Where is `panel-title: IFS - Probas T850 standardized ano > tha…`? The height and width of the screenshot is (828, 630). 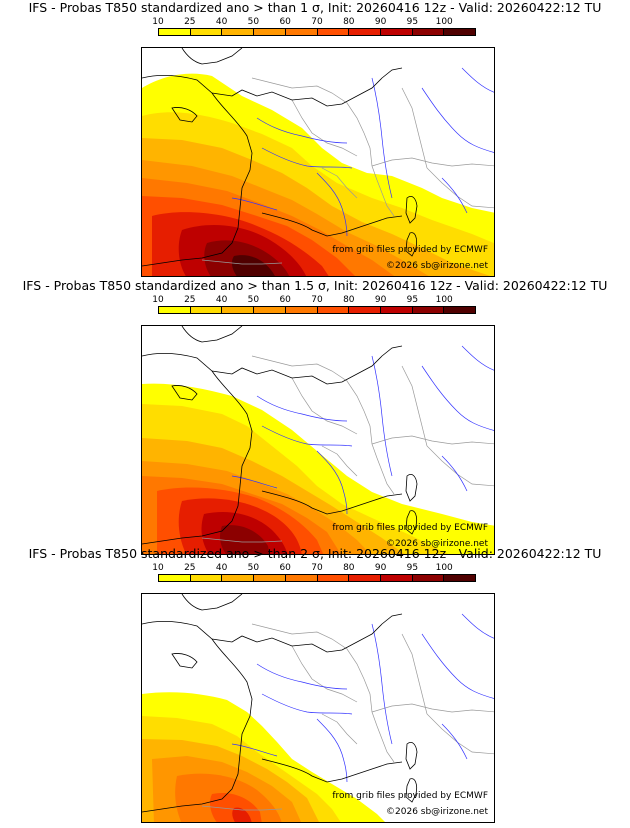 panel-title: IFS - Probas T850 standardized ano > tha… is located at coordinates (315, 7).